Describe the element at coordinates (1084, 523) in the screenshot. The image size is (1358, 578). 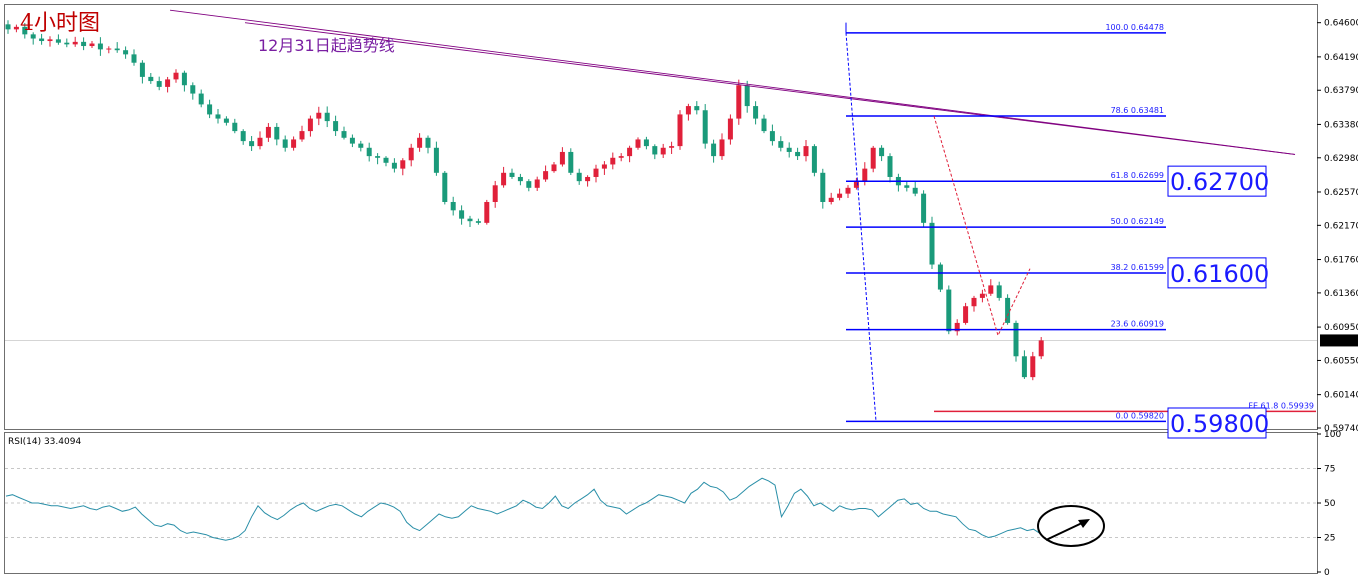
I see `annotation-arrow-head` at that location.